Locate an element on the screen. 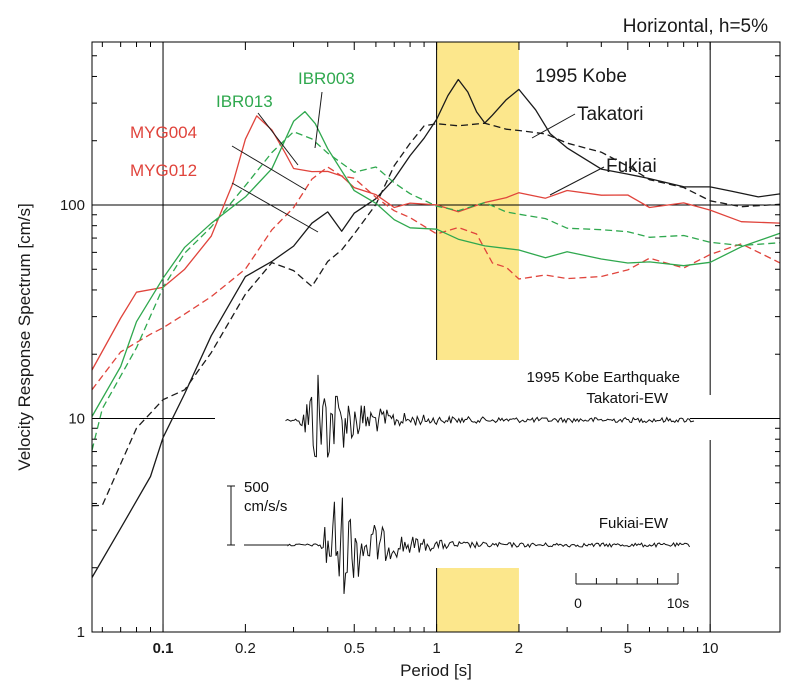  x-tick-label: 1 is located at coordinates (436, 648).